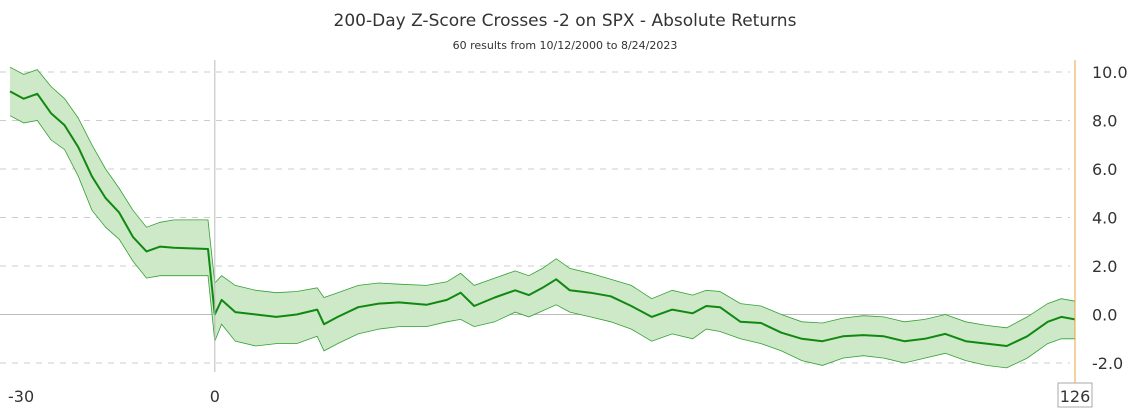 This screenshot has height=411, width=1136. I want to click on y-tick-label: -2.0, so click(1107, 363).